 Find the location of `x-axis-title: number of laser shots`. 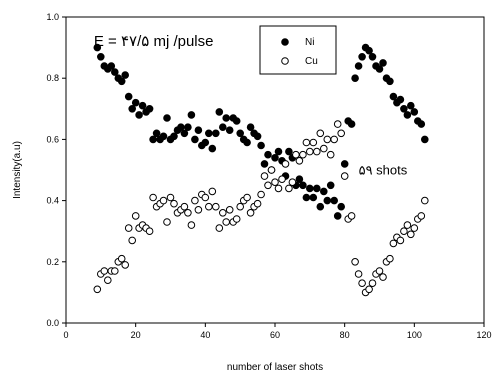

x-axis-title: number of laser shots is located at coordinates (275, 367).